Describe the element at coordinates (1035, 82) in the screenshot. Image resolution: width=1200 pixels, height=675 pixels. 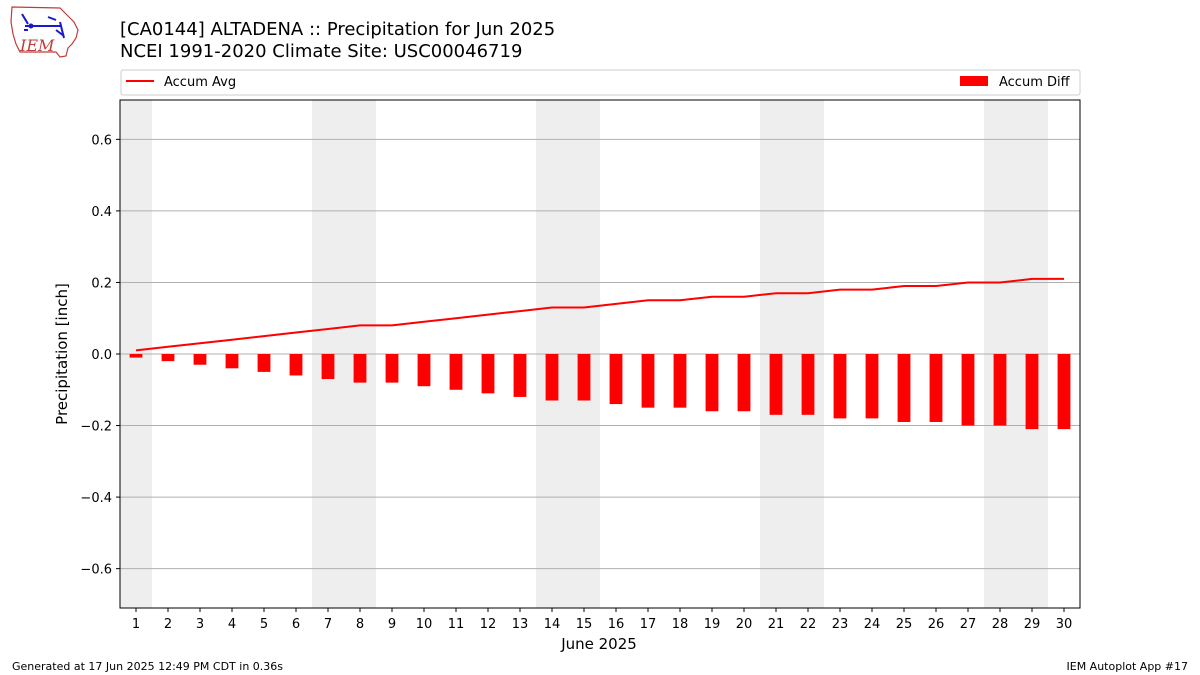
I see `legend-bar-label: Accum Diff` at that location.